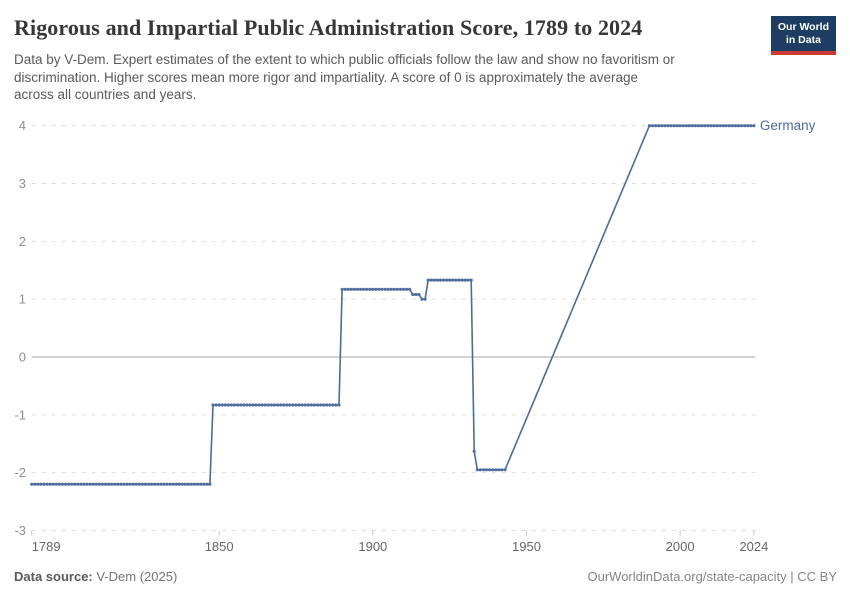 The height and width of the screenshot is (600, 850). Describe the element at coordinates (46, 546) in the screenshot. I see `x-tick-label: 1789` at that location.